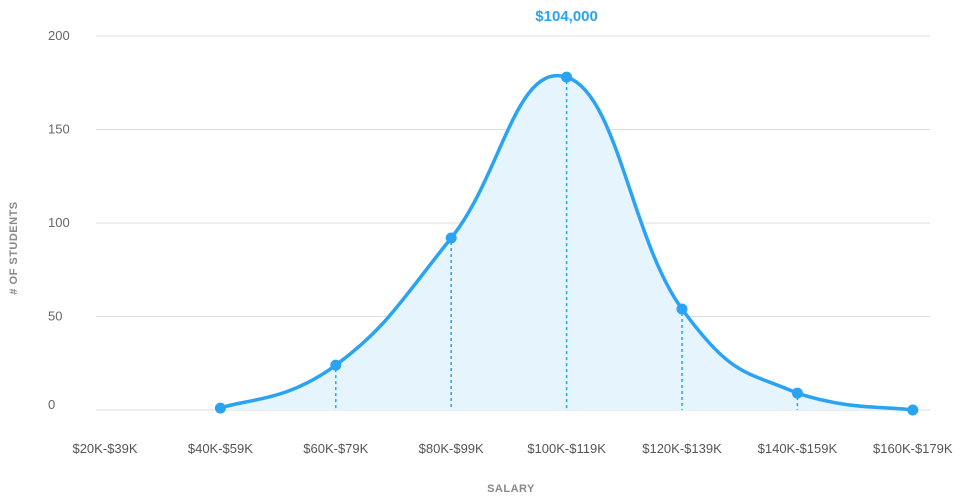 The image size is (970, 504). Describe the element at coordinates (566, 16) in the screenshot. I see `peak-value-label: $104,000` at that location.